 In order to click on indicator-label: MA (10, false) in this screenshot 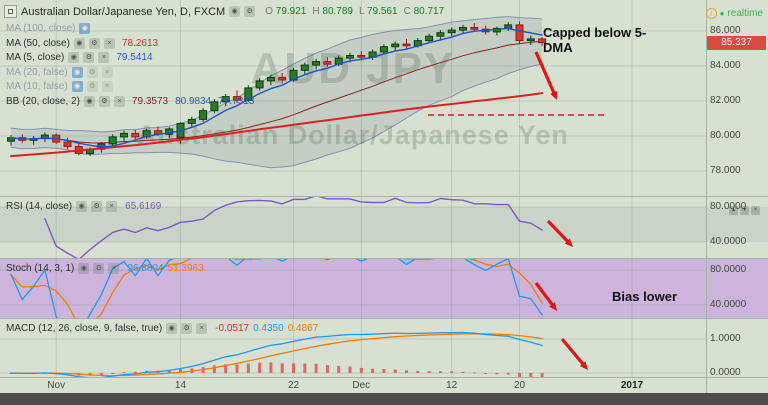, I will do `click(37, 87)`.